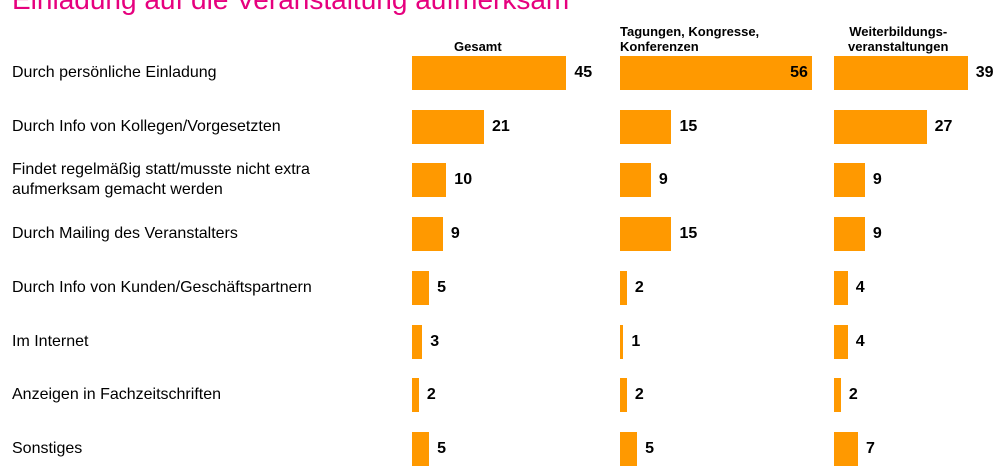  What do you see at coordinates (125, 234) in the screenshot?
I see `category-label: Durch Mailing des Veranstalters` at bounding box center [125, 234].